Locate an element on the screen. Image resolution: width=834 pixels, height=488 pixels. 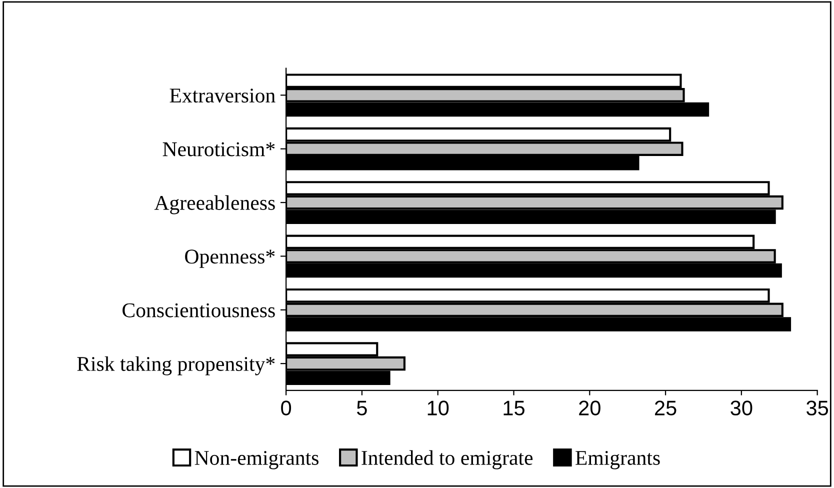
legend-label: Intended to emigrate is located at coordinates (447, 460).